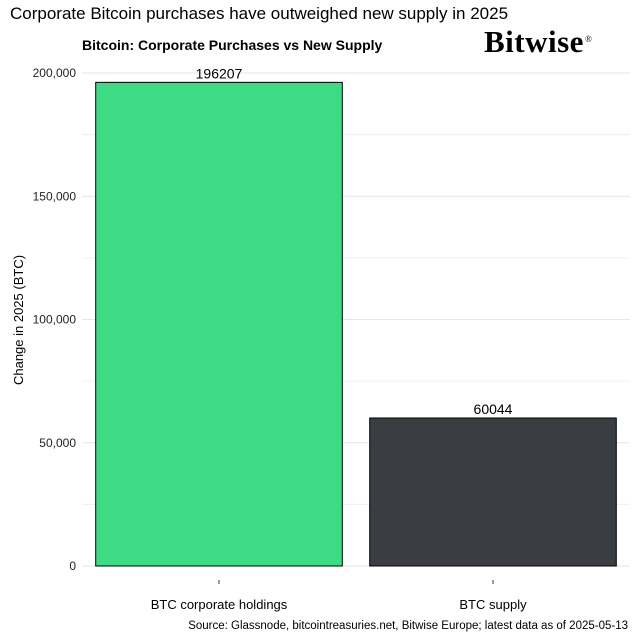 The width and height of the screenshot is (640, 640). Describe the element at coordinates (219, 73) in the screenshot. I see `bar-value-label: 196207` at that location.